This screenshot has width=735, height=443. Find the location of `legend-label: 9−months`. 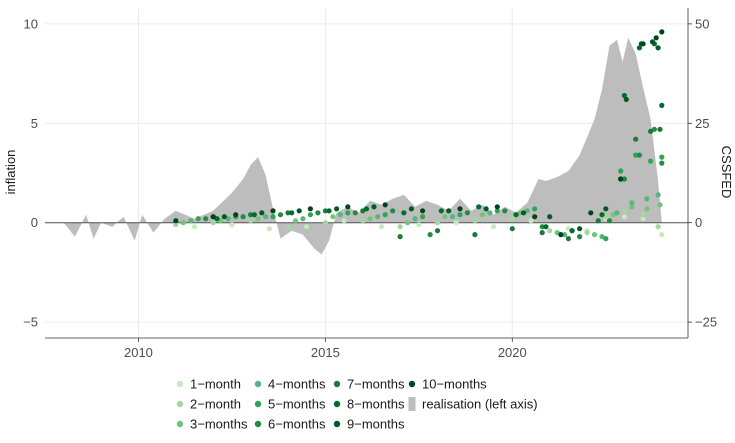

legend-label: 9−months is located at coordinates (376, 424).